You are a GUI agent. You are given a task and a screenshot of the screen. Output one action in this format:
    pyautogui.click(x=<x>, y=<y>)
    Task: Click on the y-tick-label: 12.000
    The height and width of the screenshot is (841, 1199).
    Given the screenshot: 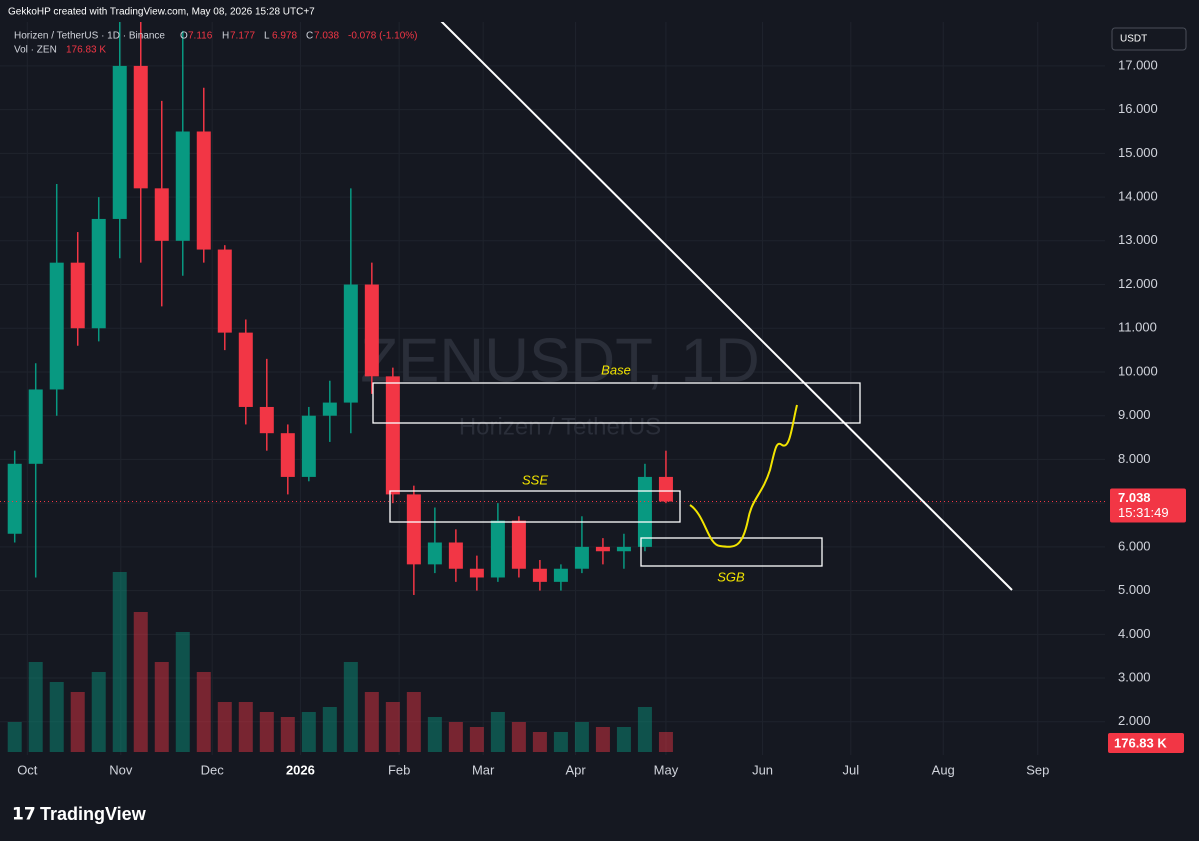 What is the action you would take?
    pyautogui.click(x=1138, y=283)
    